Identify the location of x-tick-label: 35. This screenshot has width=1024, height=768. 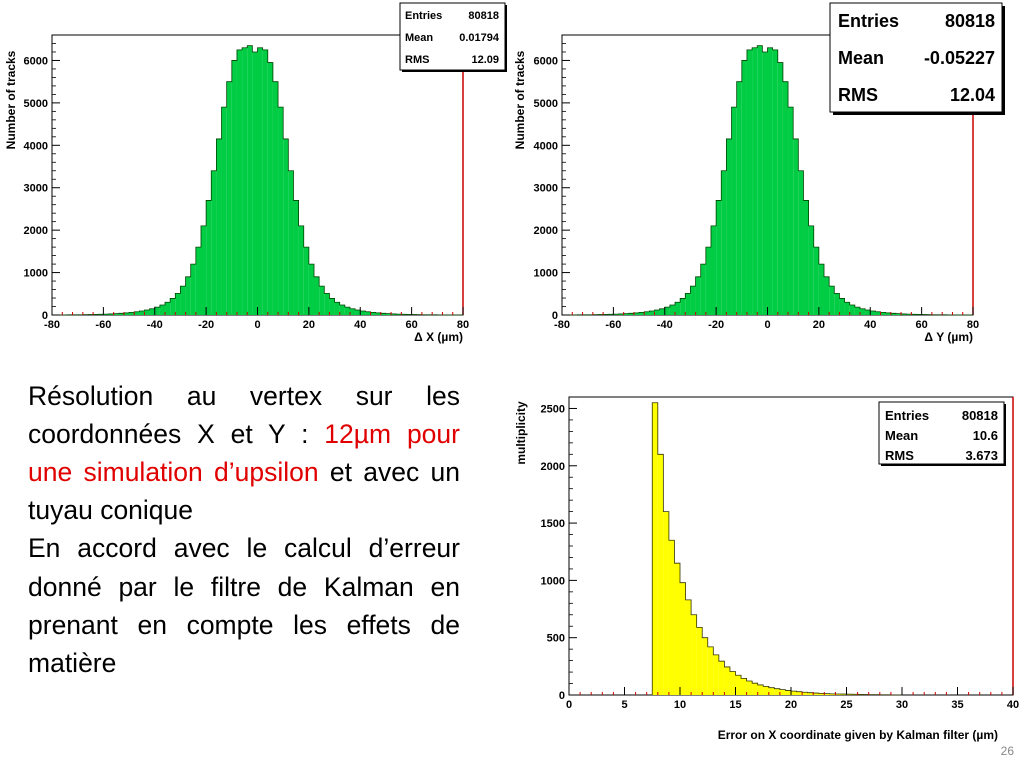
(957, 705).